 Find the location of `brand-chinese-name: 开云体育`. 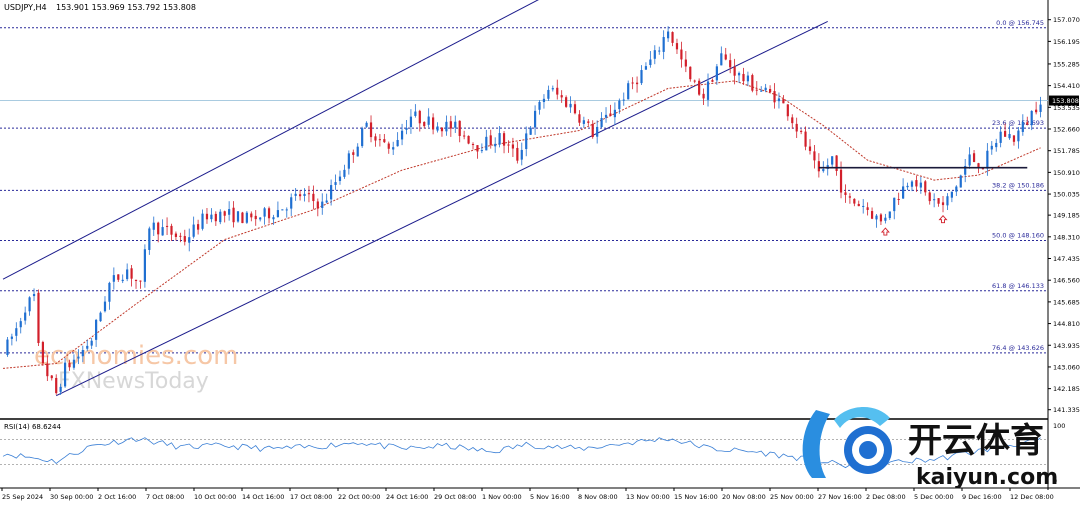

brand-chinese-name: 开云体育 is located at coordinates (976, 441).